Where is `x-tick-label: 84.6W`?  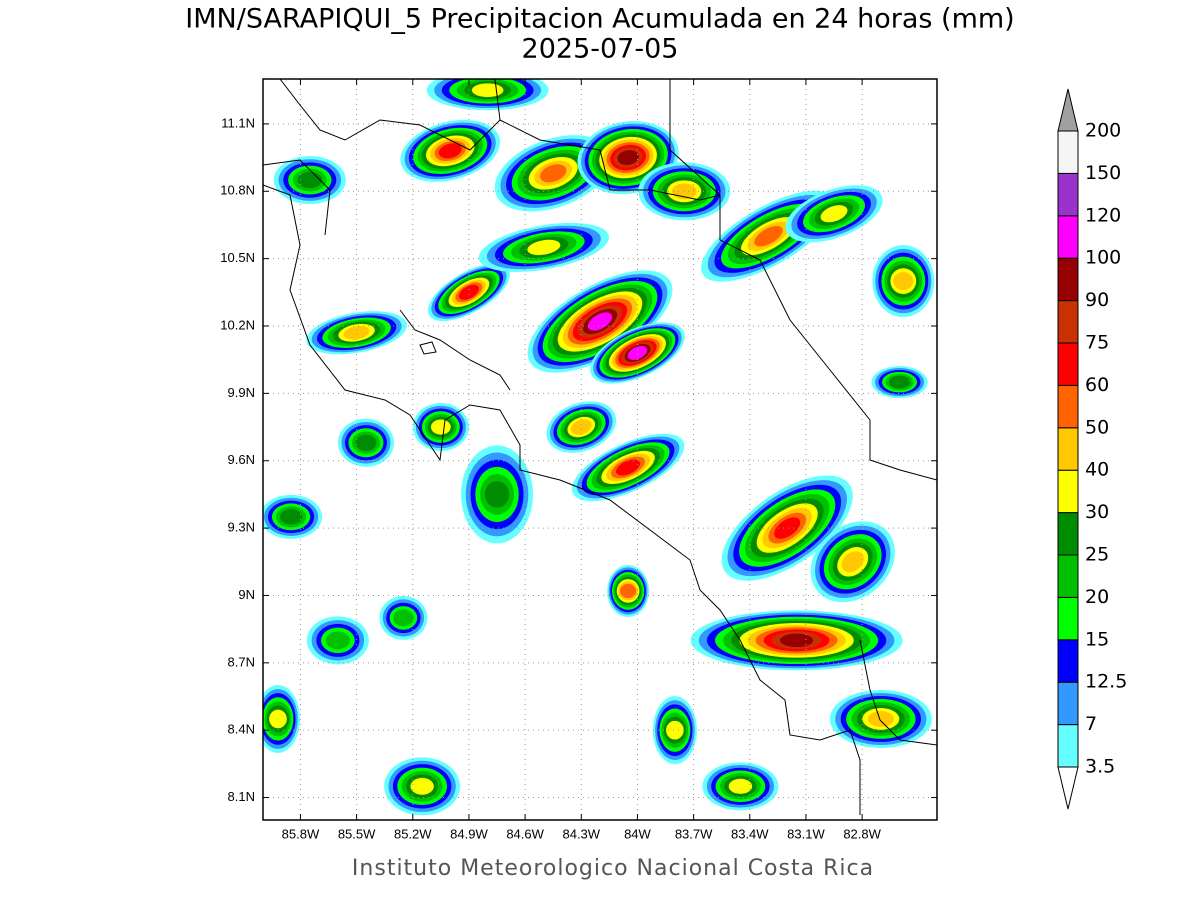 x-tick-label: 84.6W is located at coordinates (525, 833).